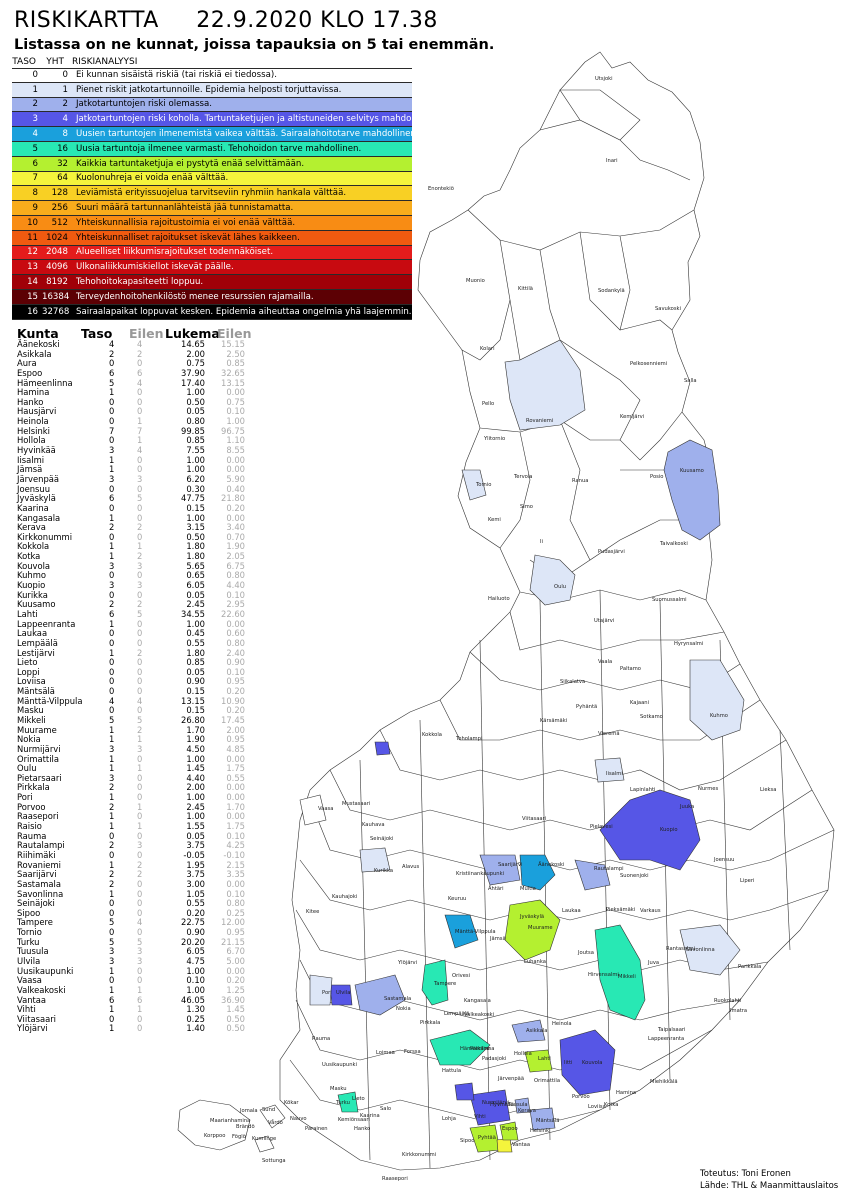 This screenshot has width=849, height=1200. What do you see at coordinates (474, 485) in the screenshot?
I see `region-tornio` at bounding box center [474, 485].